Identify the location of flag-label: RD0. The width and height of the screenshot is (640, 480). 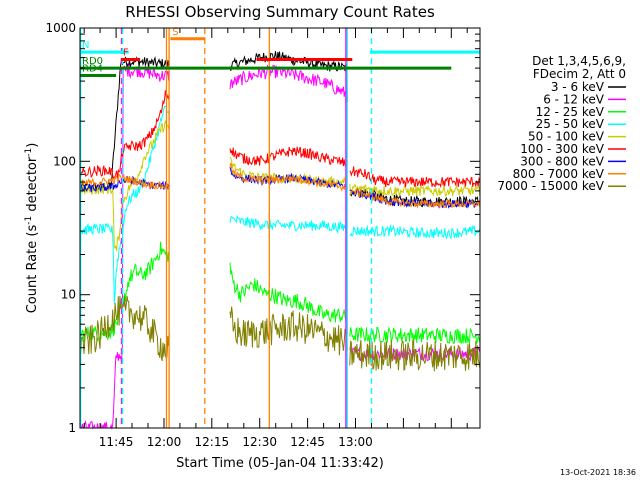
(92, 61).